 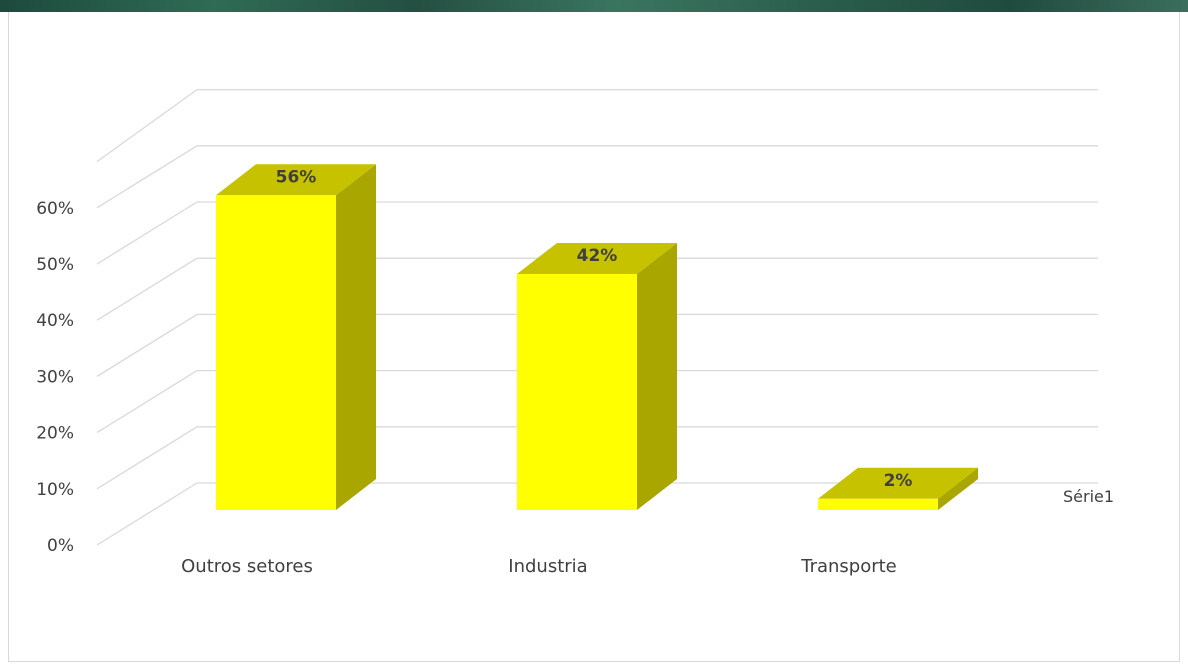 What do you see at coordinates (55, 321) in the screenshot?
I see `y-tick-label: 40%` at bounding box center [55, 321].